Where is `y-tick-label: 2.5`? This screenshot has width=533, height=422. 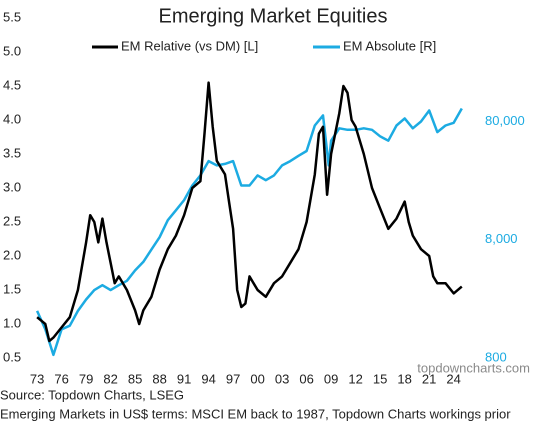
y-tick-label: 2.5 is located at coordinates (12, 220).